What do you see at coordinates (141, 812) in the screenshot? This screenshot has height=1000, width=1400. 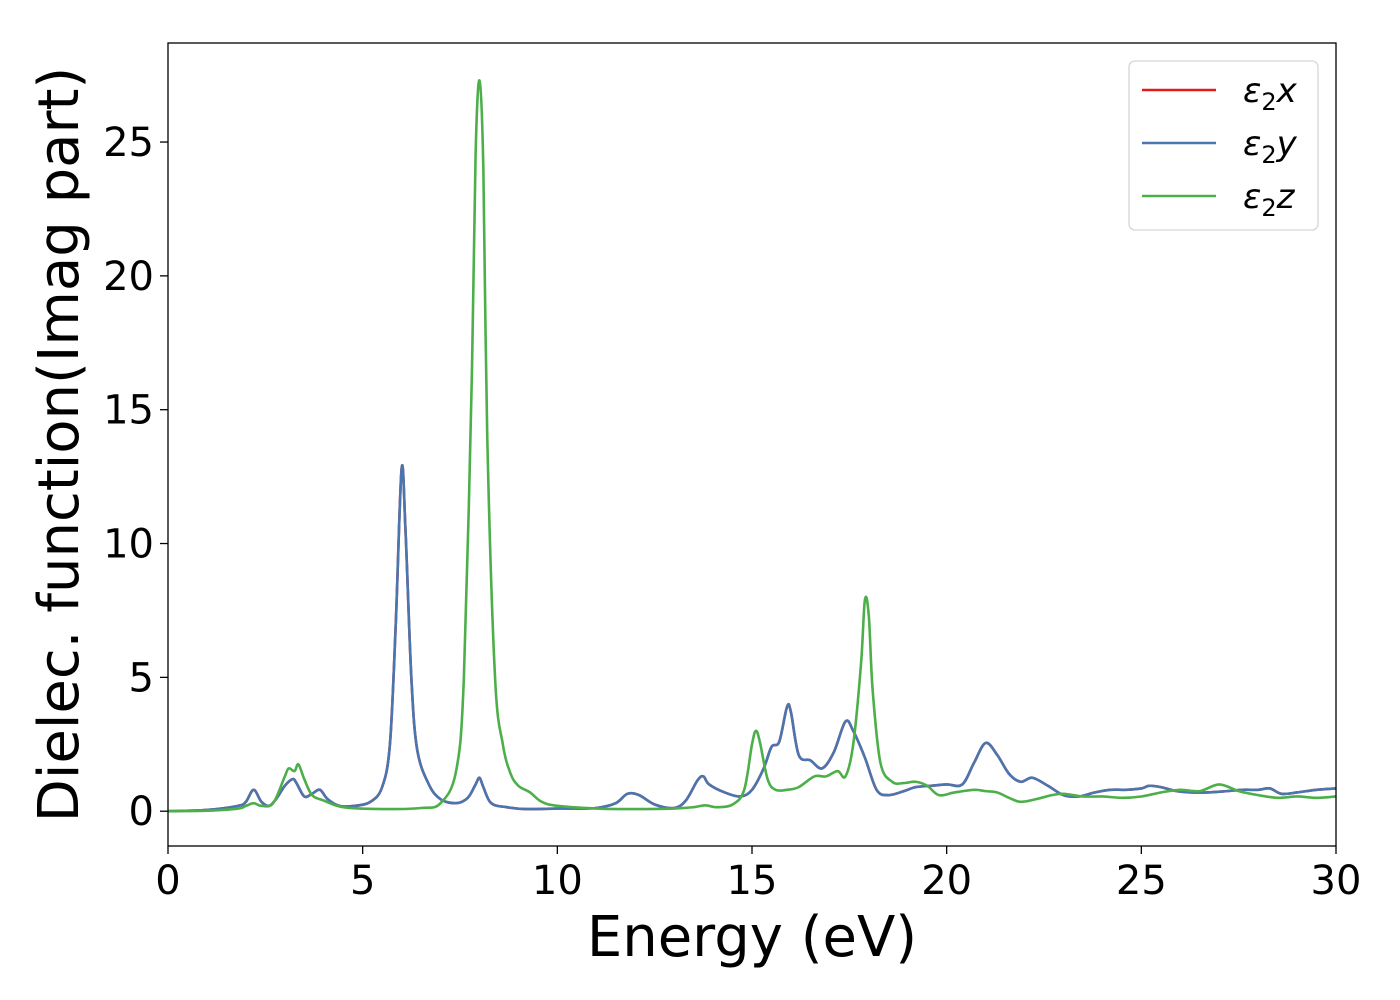 I see `y-tick-label: 0` at bounding box center [141, 812].